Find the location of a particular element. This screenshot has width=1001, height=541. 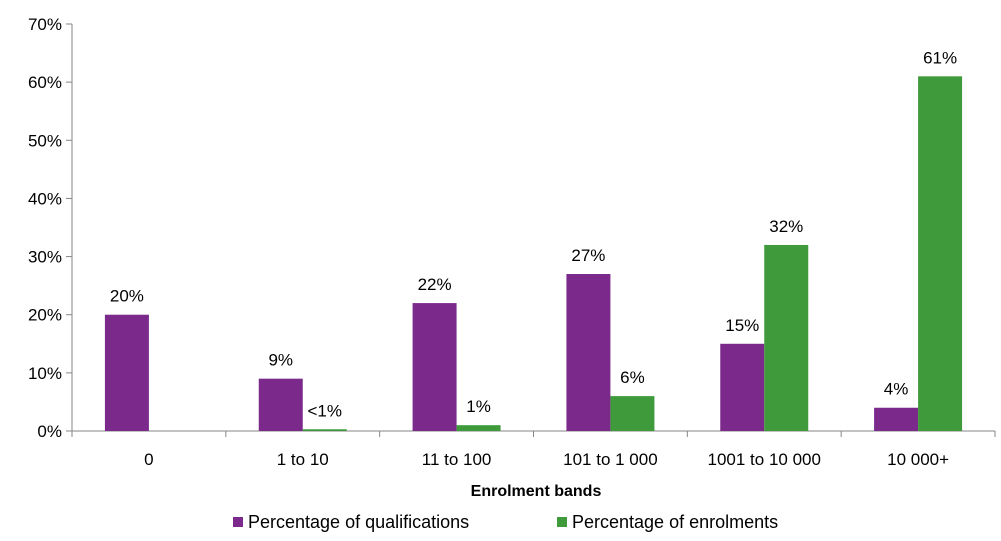

data-label: 1% is located at coordinates (478, 406).